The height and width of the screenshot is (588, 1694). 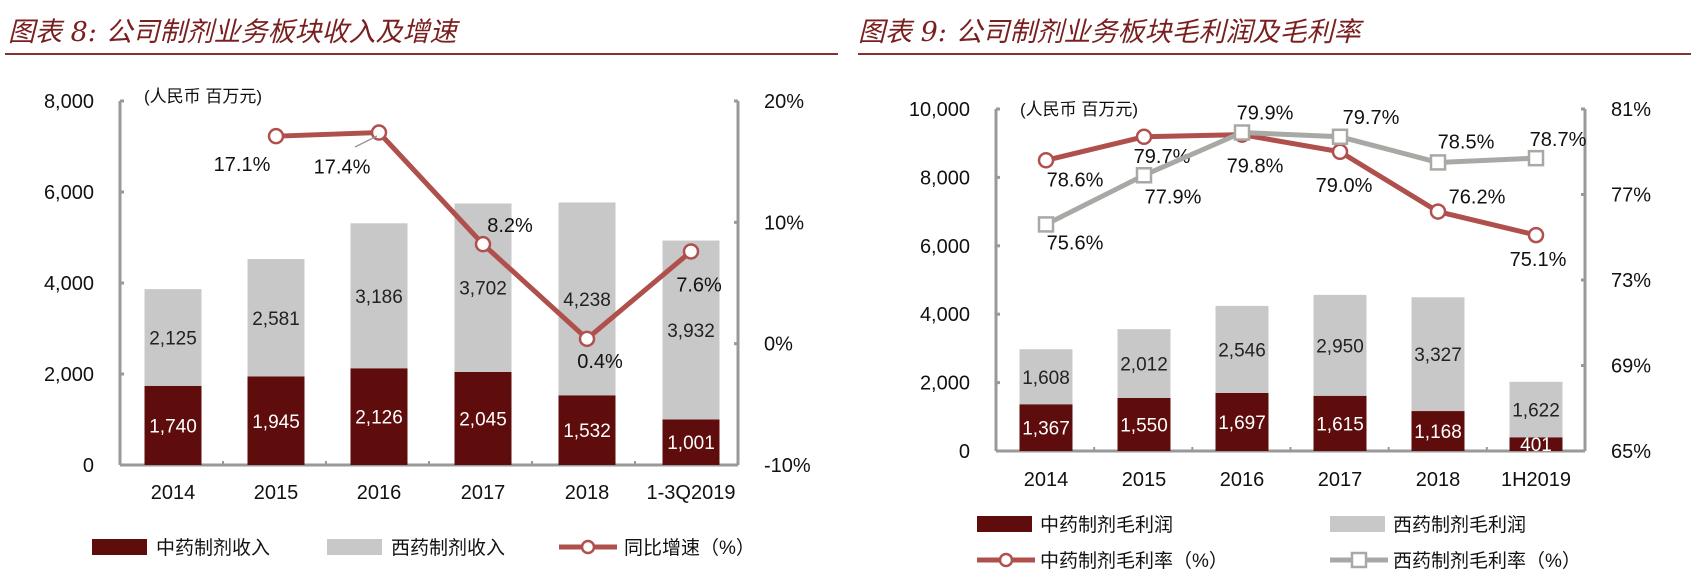 What do you see at coordinates (1631, 281) in the screenshot?
I see `chart9-right-tick-label: 73%` at bounding box center [1631, 281].